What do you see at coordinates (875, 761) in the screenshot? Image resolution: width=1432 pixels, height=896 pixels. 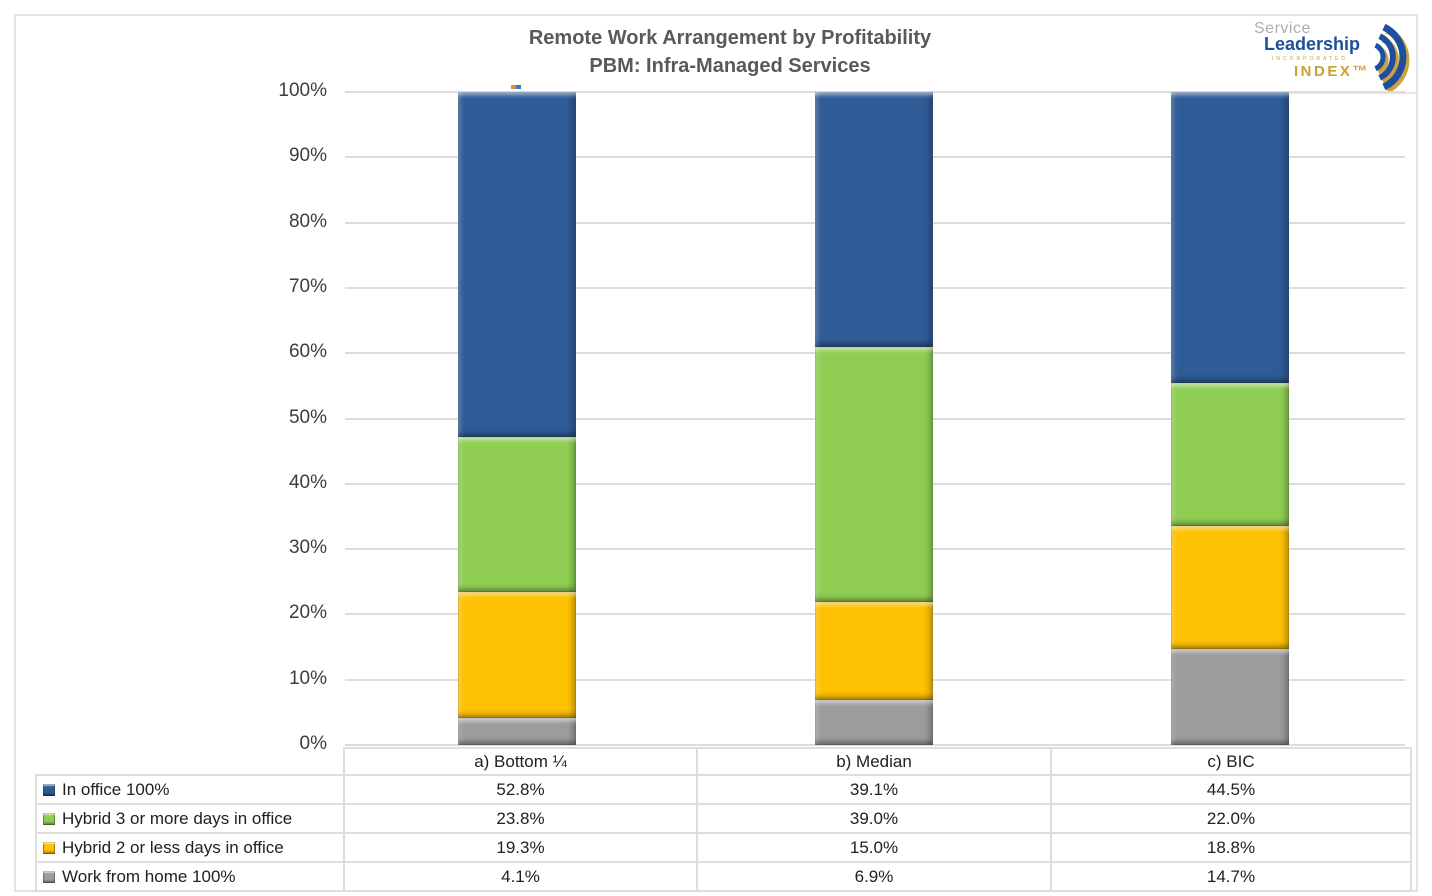 I see `table-header-median: b) Median` at bounding box center [875, 761].